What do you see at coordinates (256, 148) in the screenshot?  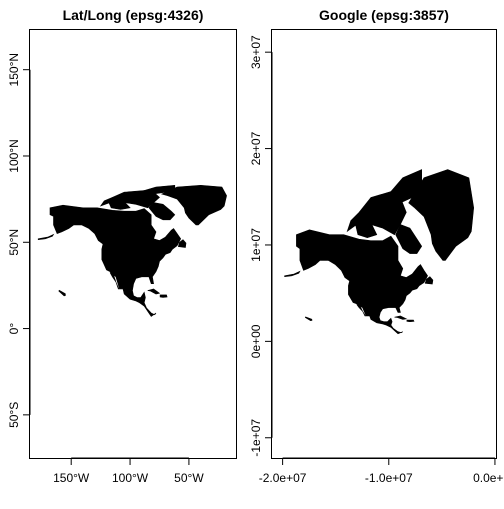 I see `y-tick-label: 2e+07` at bounding box center [256, 148].